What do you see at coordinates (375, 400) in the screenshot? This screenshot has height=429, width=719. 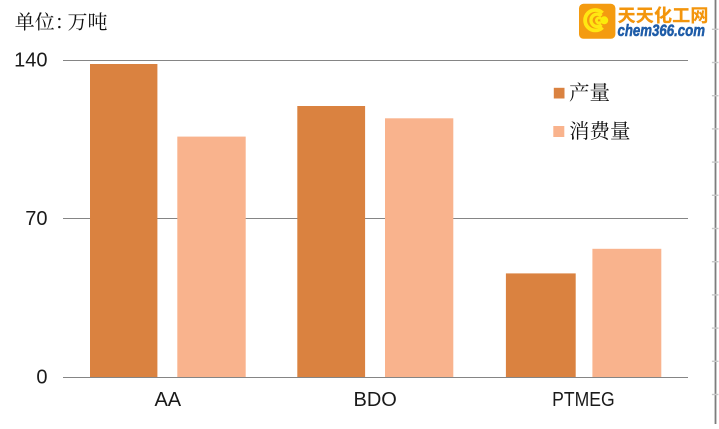 I see `svg-text: BDO` at bounding box center [375, 400].